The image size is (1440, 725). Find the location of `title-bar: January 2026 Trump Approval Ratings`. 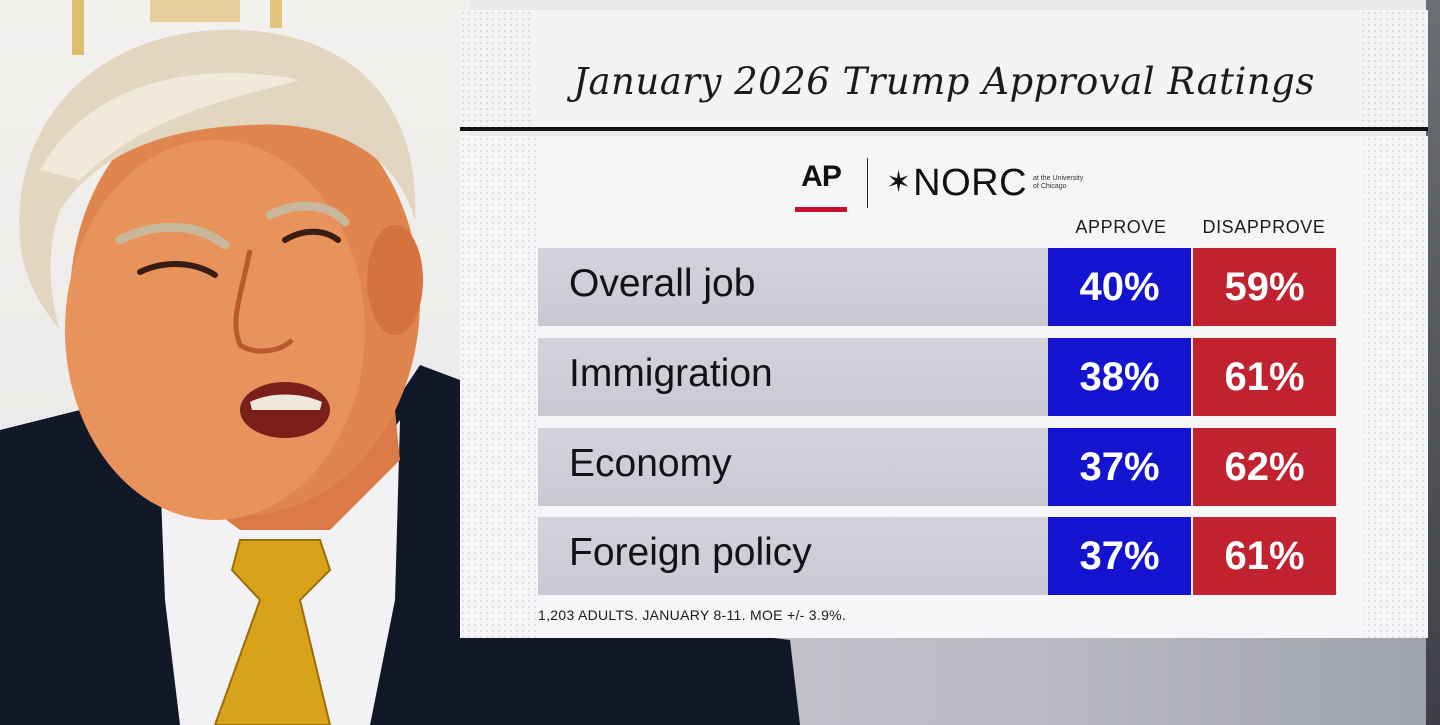

title-bar: January 2026 Trump Approval Ratings is located at coordinates (944, 69).